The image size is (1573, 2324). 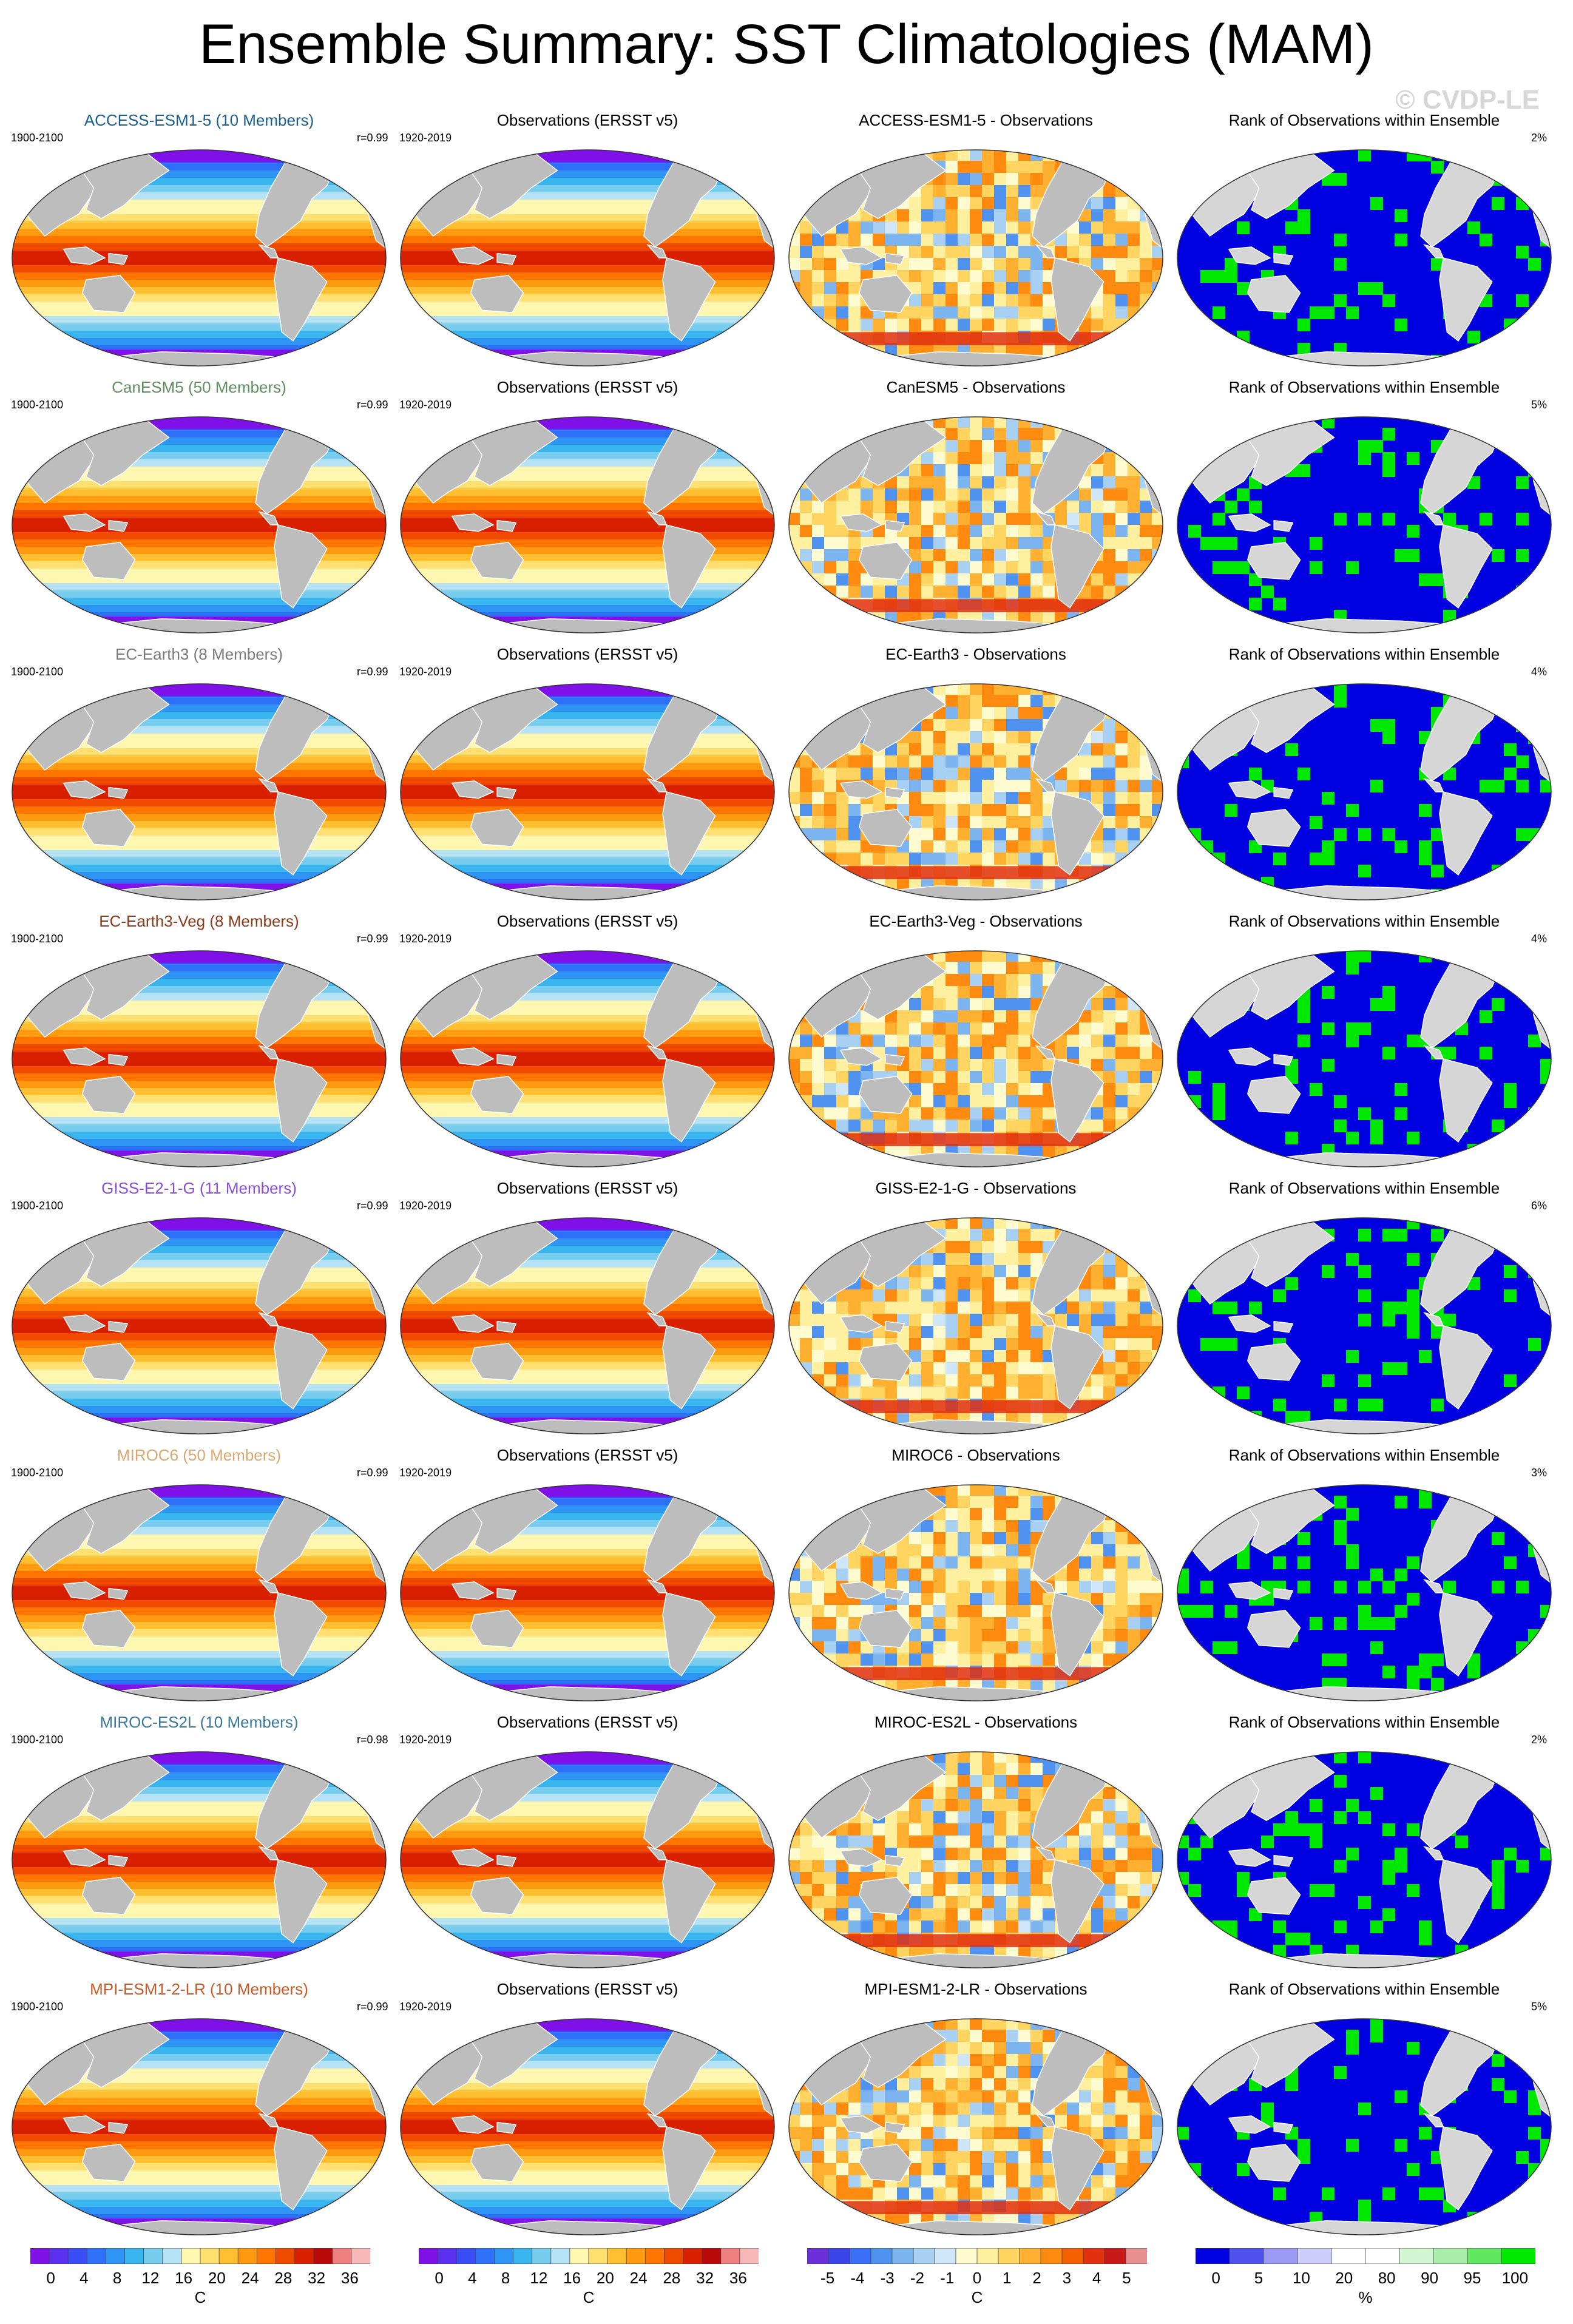 What do you see at coordinates (1344, 2278) in the screenshot?
I see `colorbar-tick-label: 20` at bounding box center [1344, 2278].